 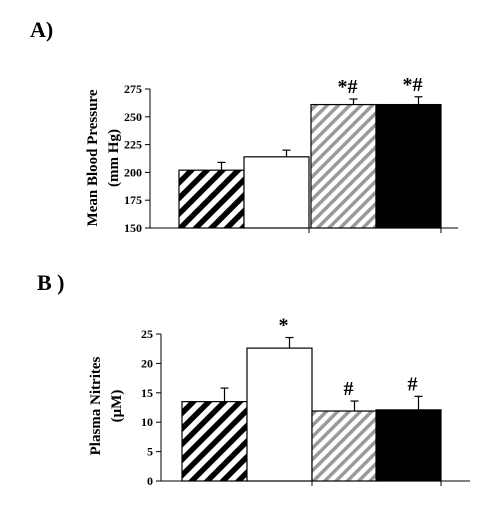 What do you see at coordinates (133, 200) in the screenshot?
I see `y-tick-label: 175` at bounding box center [133, 200].